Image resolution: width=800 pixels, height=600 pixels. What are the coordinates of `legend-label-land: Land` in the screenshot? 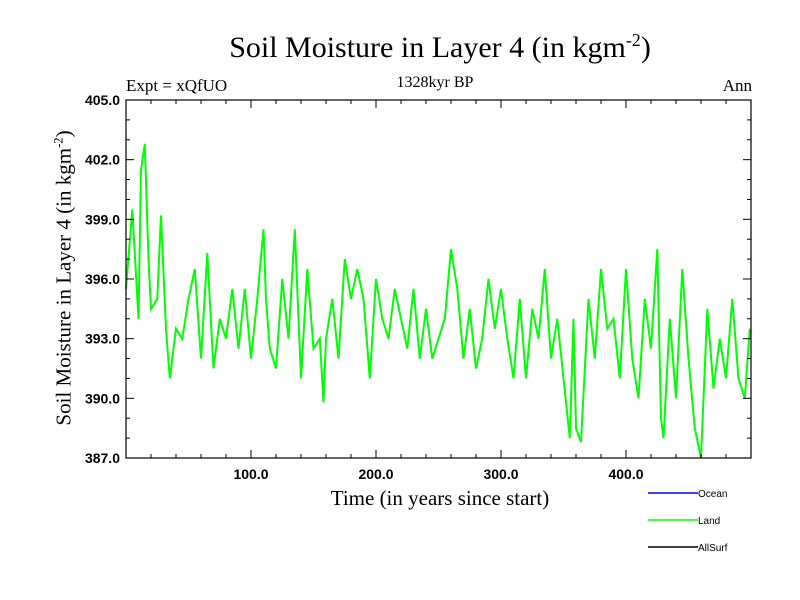 It's located at (709, 521).